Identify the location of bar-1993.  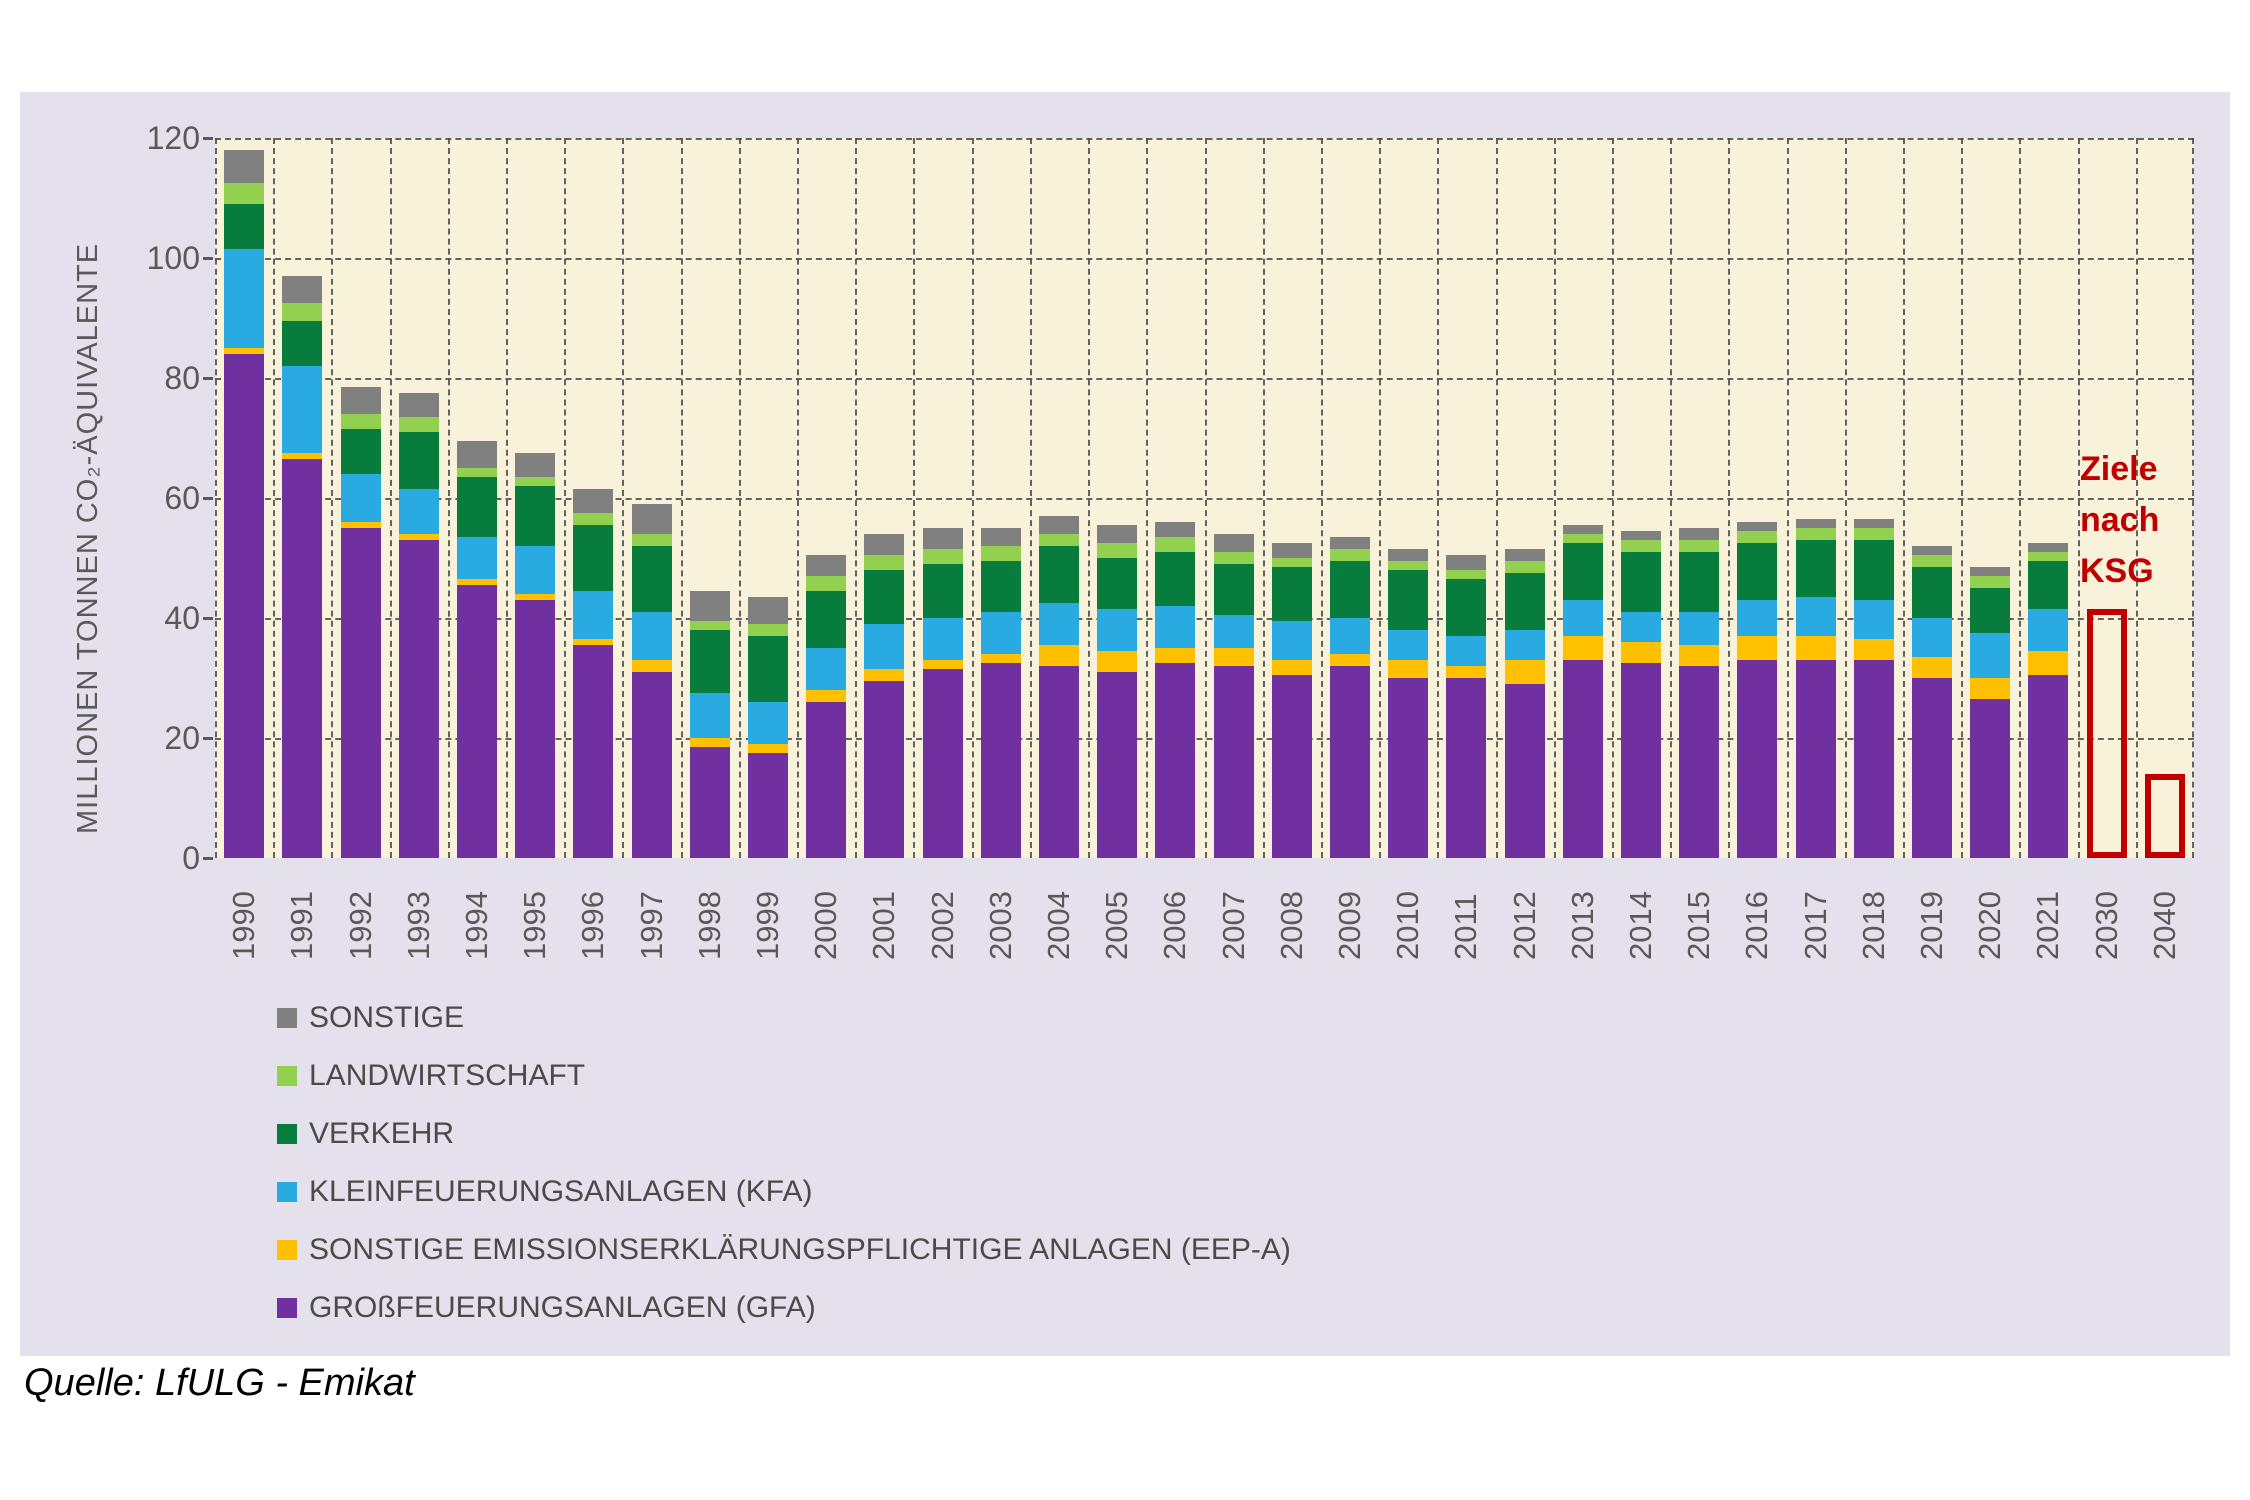
(418, 625).